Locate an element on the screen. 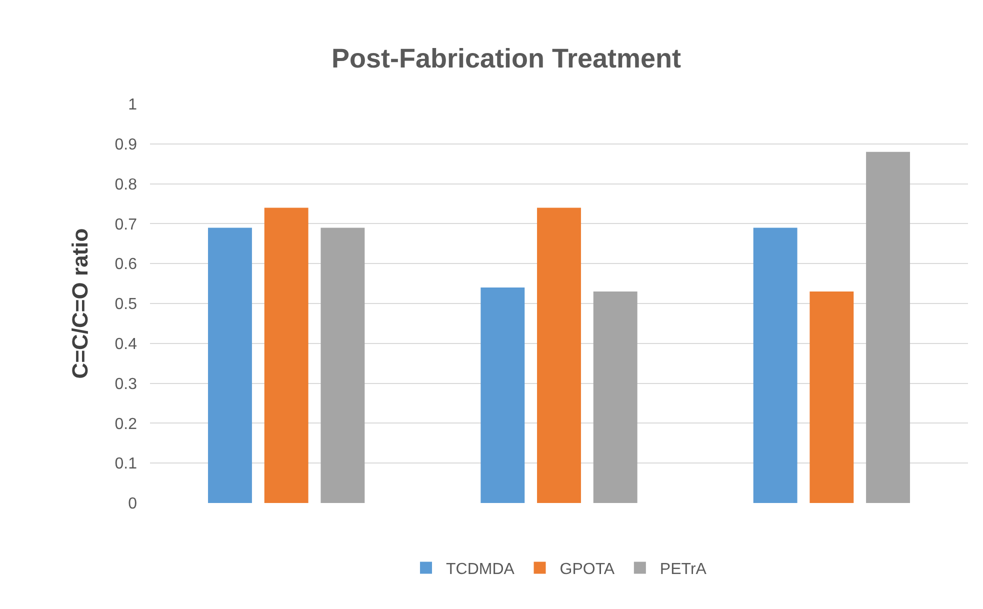  y-tick-label: 1 is located at coordinates (133, 105).